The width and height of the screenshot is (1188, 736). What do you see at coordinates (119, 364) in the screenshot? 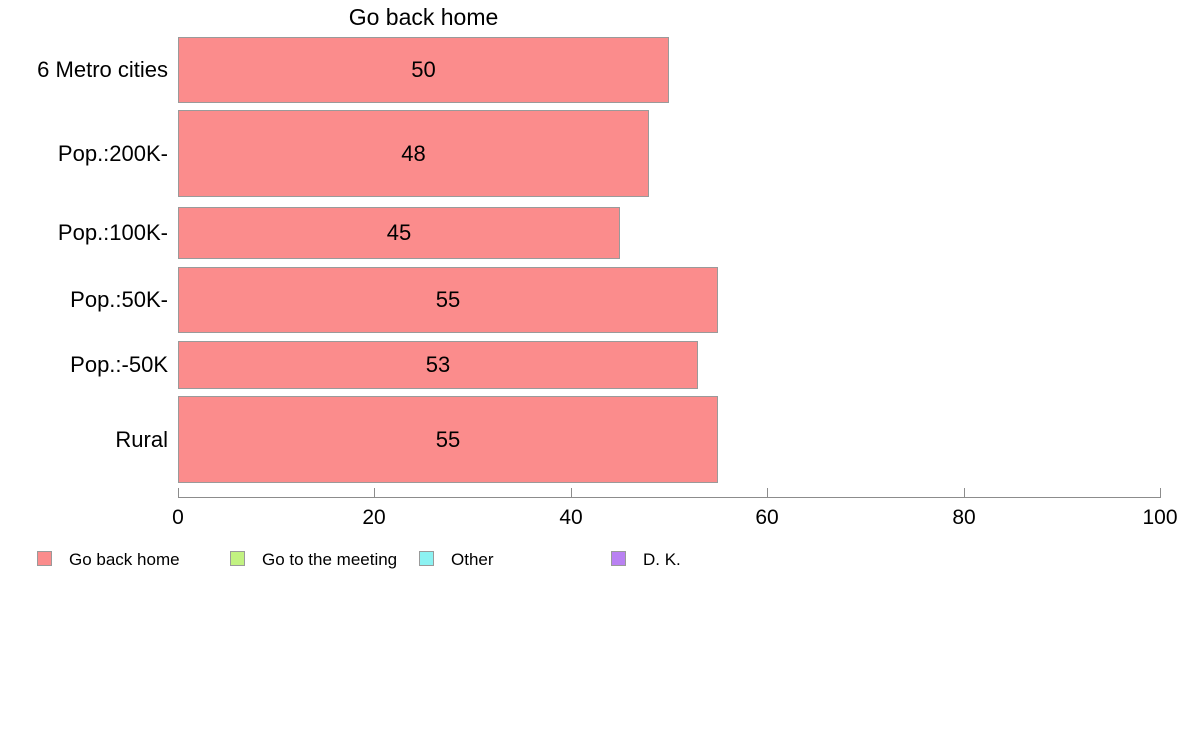
I see `category-label-4: Pop.:-50K` at bounding box center [119, 364].